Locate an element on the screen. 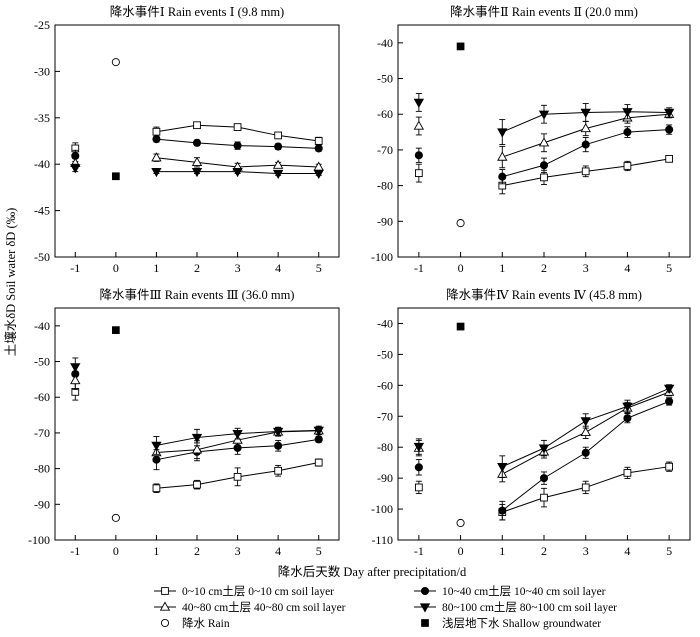  y-tick-label: -100 is located at coordinates (39, 540).